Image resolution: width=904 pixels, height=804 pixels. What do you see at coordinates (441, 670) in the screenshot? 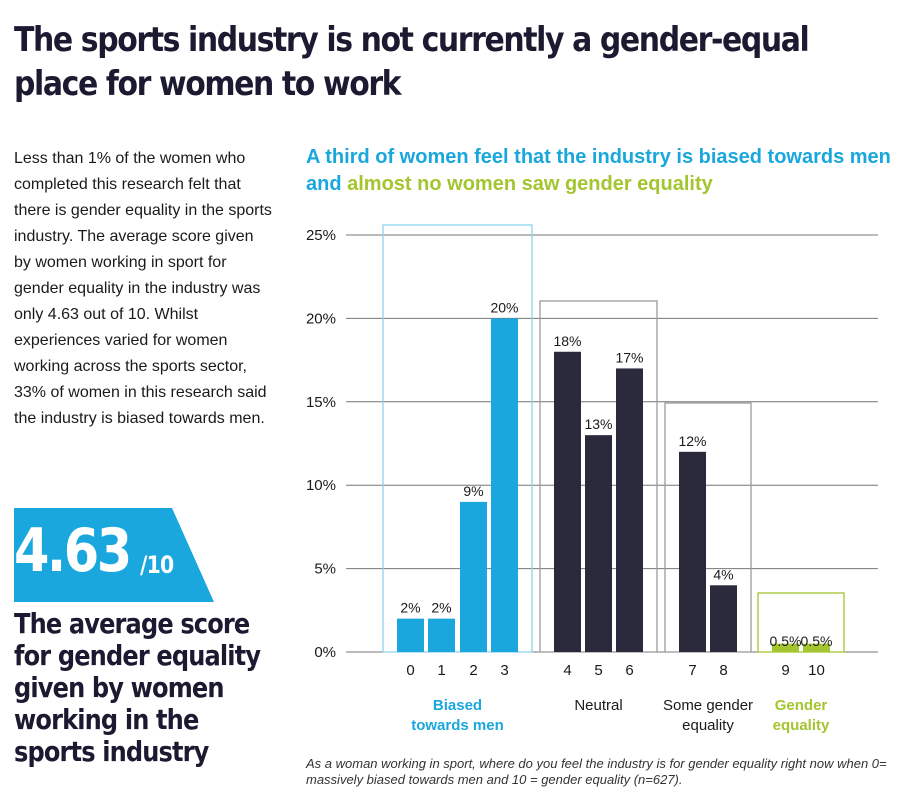
I see `x-tick-label: 1` at bounding box center [441, 670].